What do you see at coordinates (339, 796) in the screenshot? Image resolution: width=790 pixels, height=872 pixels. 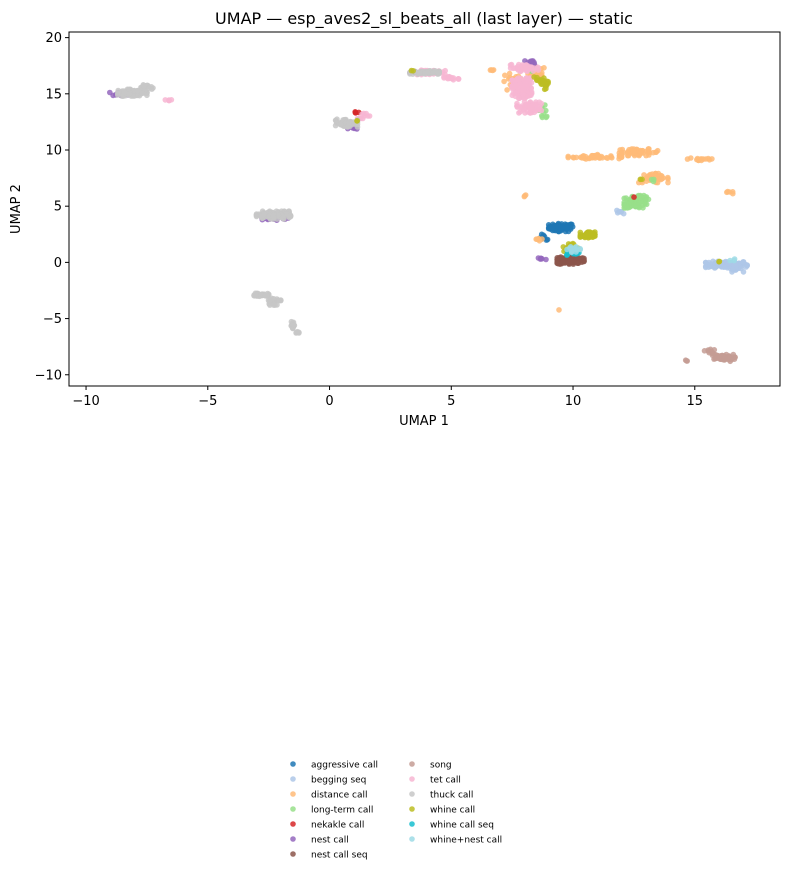 I see `legend-label: distance call` at bounding box center [339, 796].